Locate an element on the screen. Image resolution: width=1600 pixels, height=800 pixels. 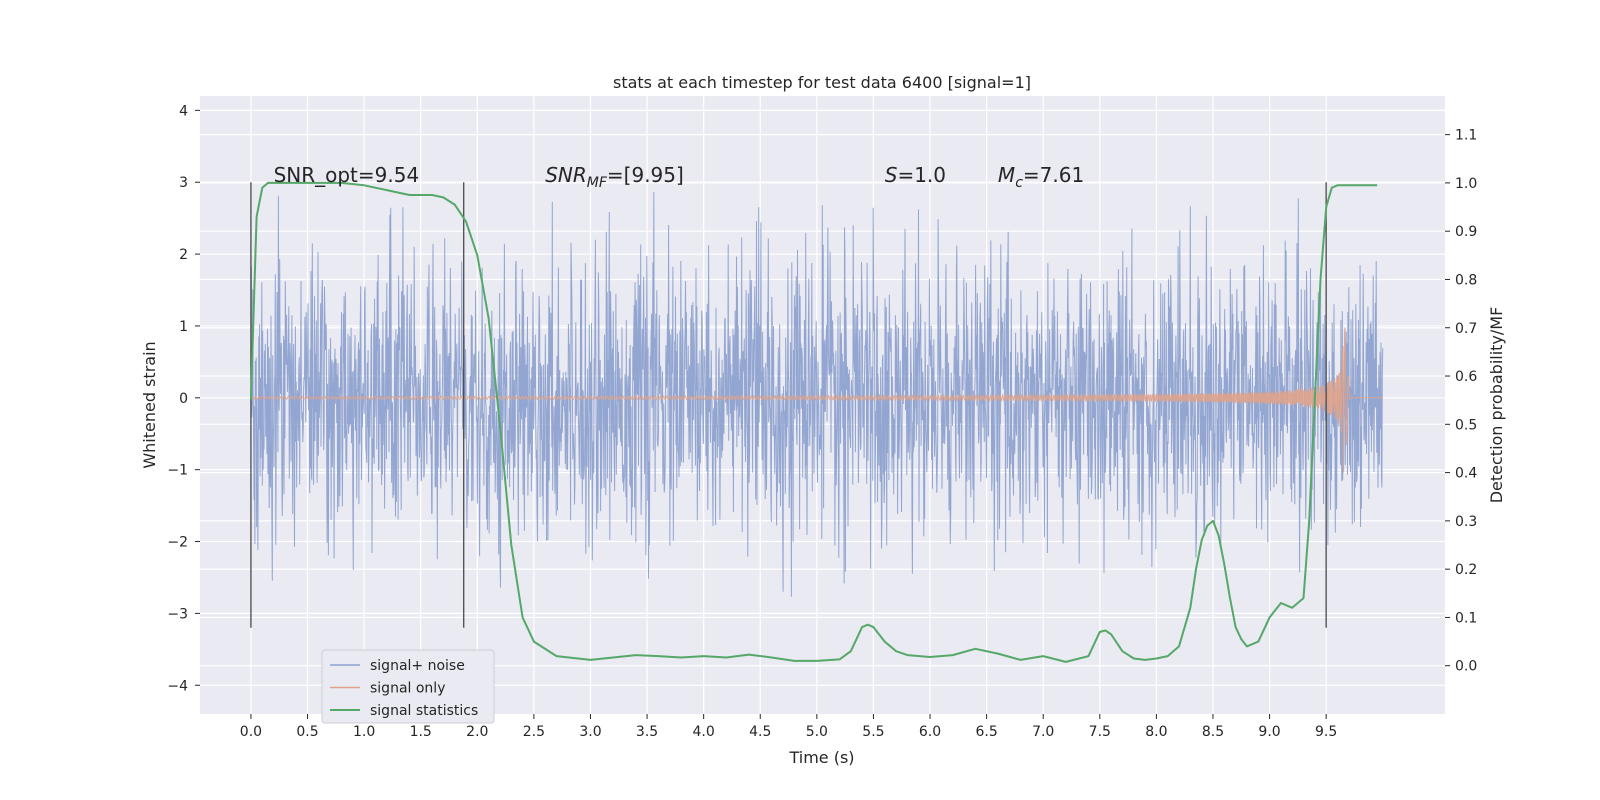
x-tick-label: 8.0 is located at coordinates (1156, 732).